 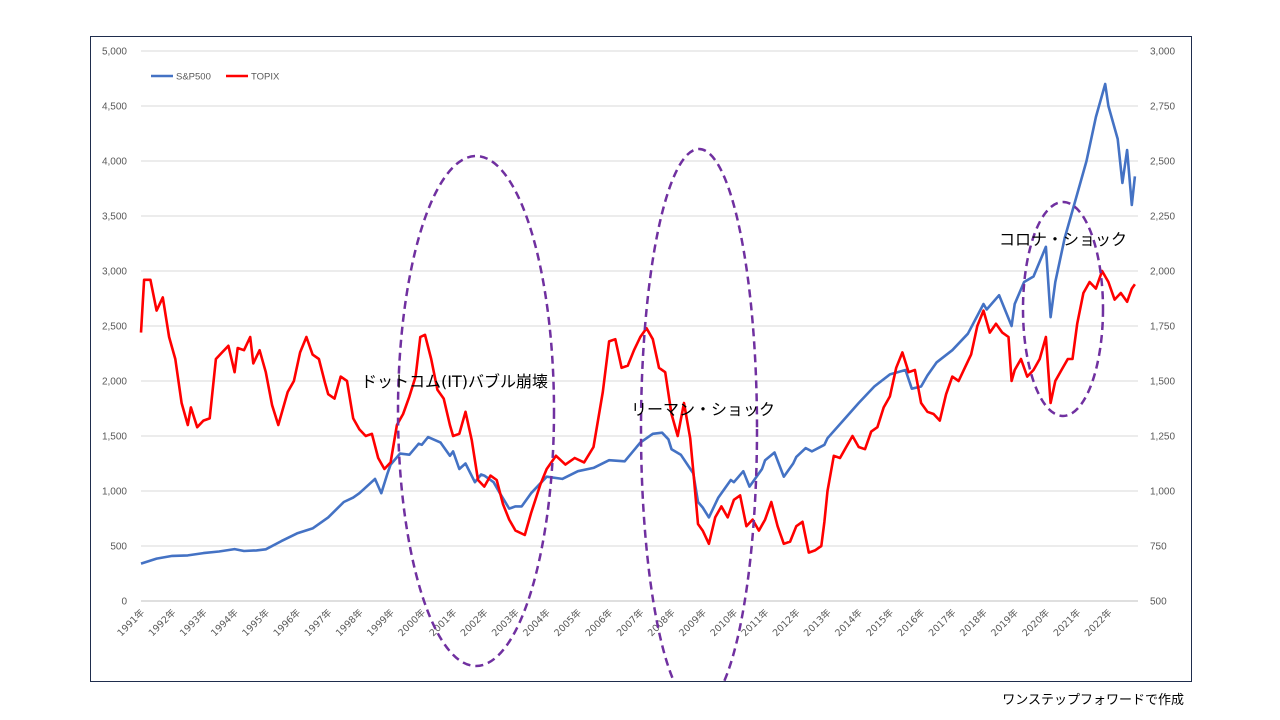 What do you see at coordinates (162, 622) in the screenshot?
I see `x-tick-label: 1992年` at bounding box center [162, 622].